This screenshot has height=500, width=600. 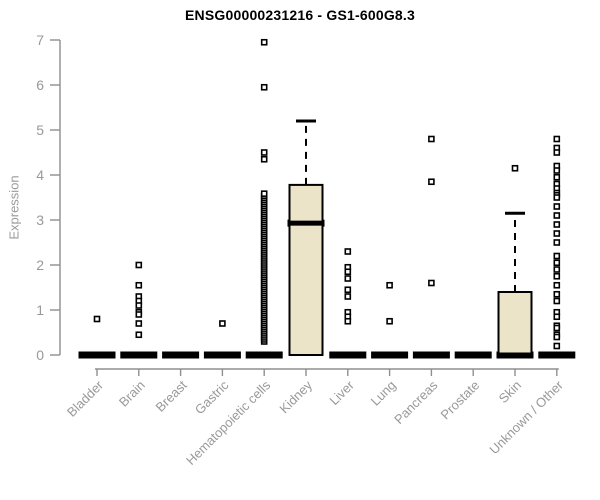 I want to click on x-tick-label-breast: Breast, so click(x=171, y=395).